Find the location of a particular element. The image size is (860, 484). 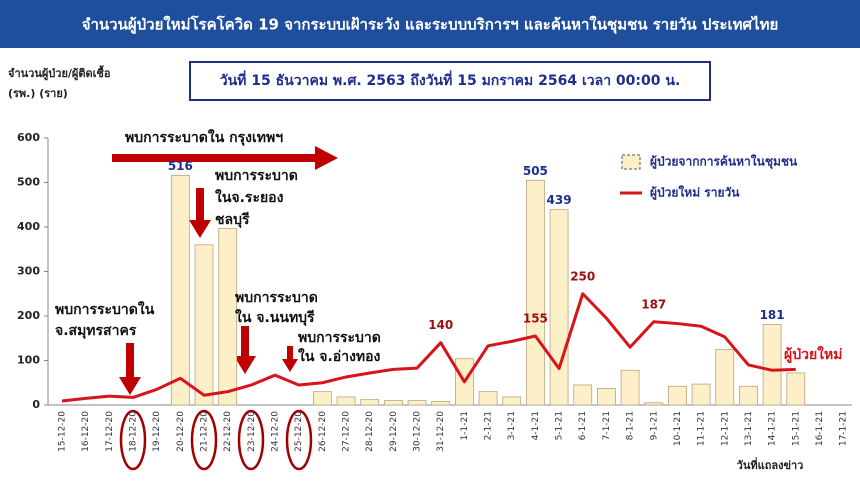

annotation: พบการระบาดใน กรุงเทพฯ is located at coordinates (204, 137).